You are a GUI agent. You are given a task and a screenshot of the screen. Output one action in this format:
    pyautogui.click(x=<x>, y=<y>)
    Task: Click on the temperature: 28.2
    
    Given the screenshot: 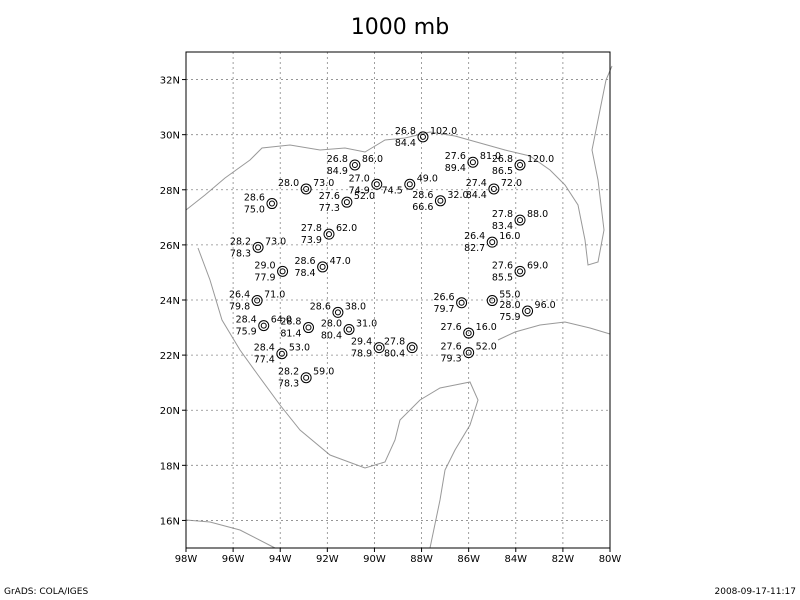 What is the action you would take?
    pyautogui.click(x=288, y=372)
    